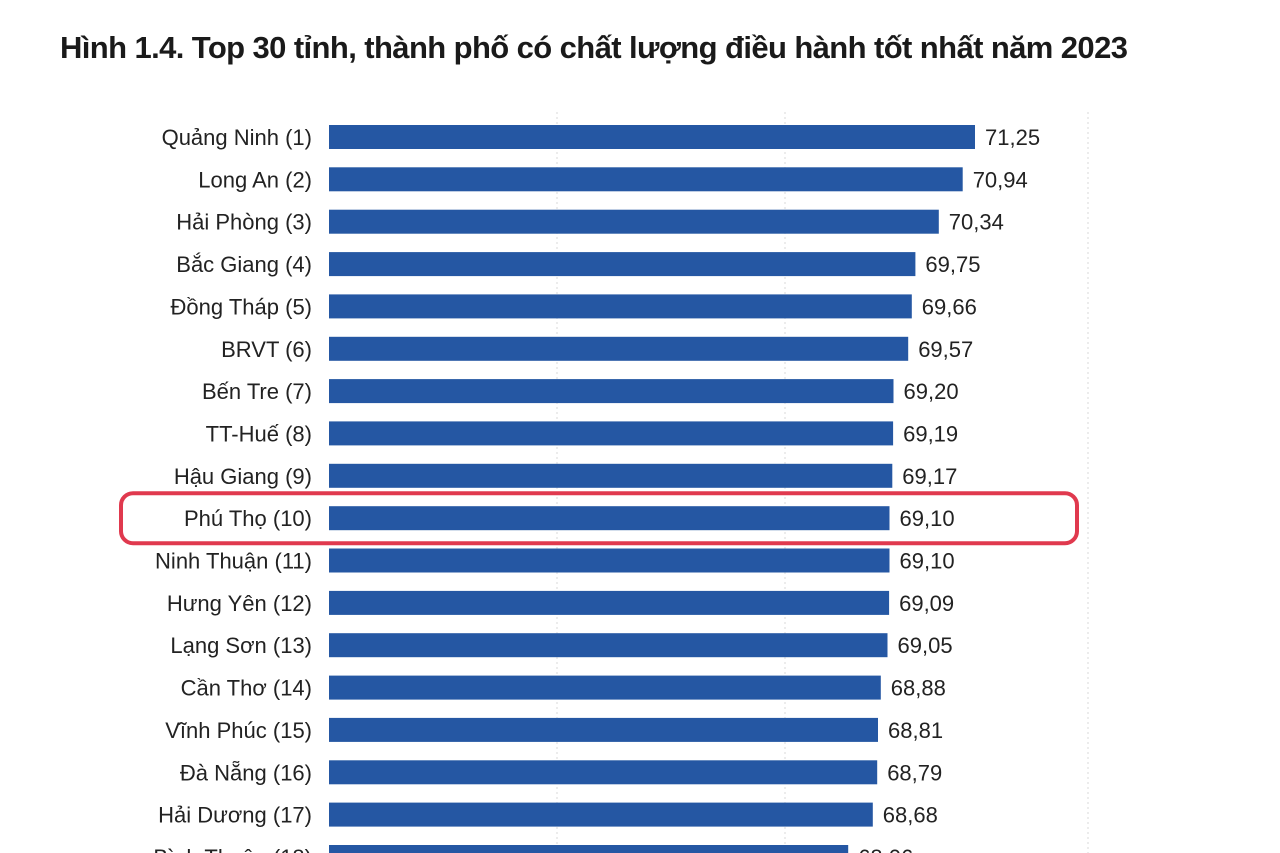 The image size is (1280, 853). Describe the element at coordinates (239, 603) in the screenshot. I see `category-label: Hưng Yên (12)` at that location.